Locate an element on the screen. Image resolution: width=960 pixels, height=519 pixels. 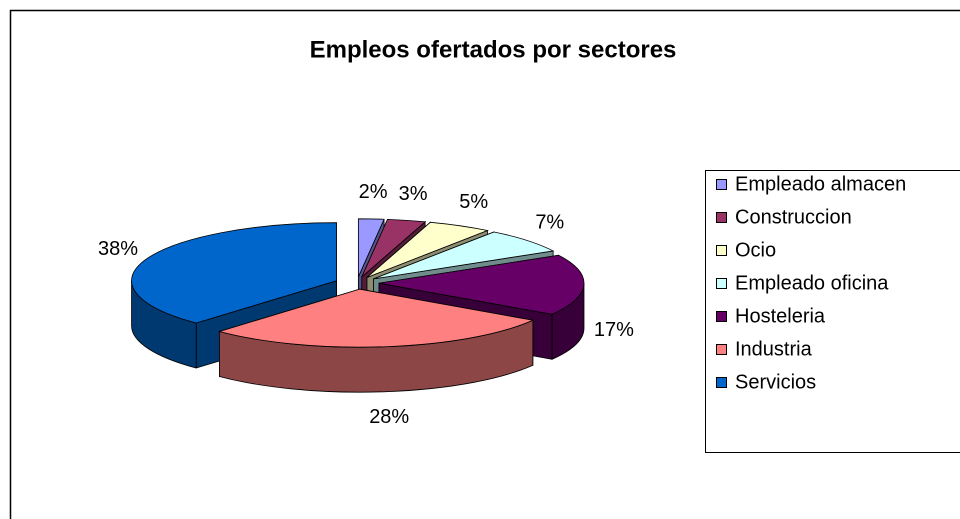
data-label: 7% is located at coordinates (549, 223).